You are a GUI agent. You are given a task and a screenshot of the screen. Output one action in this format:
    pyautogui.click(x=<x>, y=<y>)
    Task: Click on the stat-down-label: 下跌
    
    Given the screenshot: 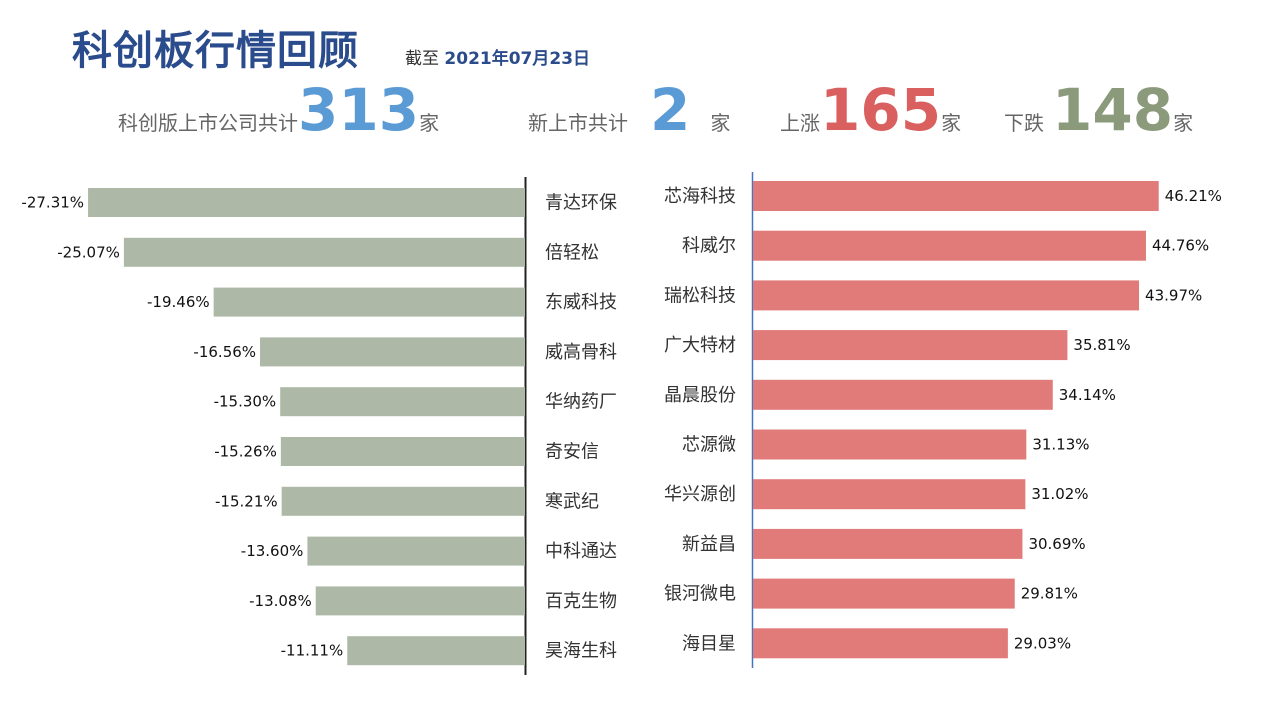 What is the action you would take?
    pyautogui.click(x=1024, y=123)
    